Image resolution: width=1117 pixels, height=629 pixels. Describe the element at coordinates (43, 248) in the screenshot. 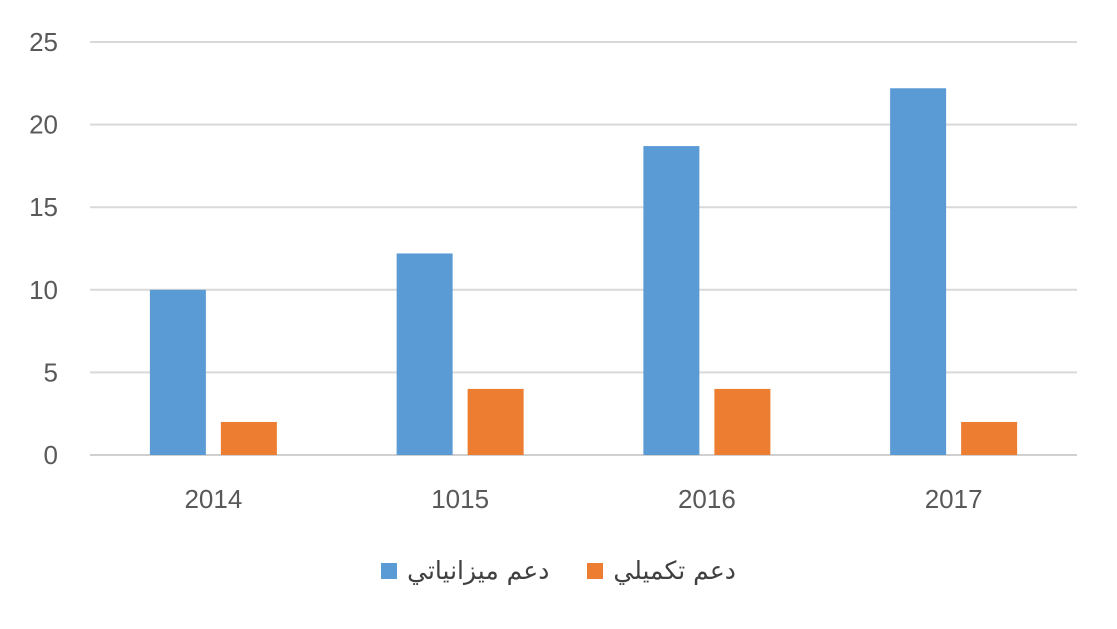

I see `y-axis-ticks: 0 5 10 15 20 25` at that location.